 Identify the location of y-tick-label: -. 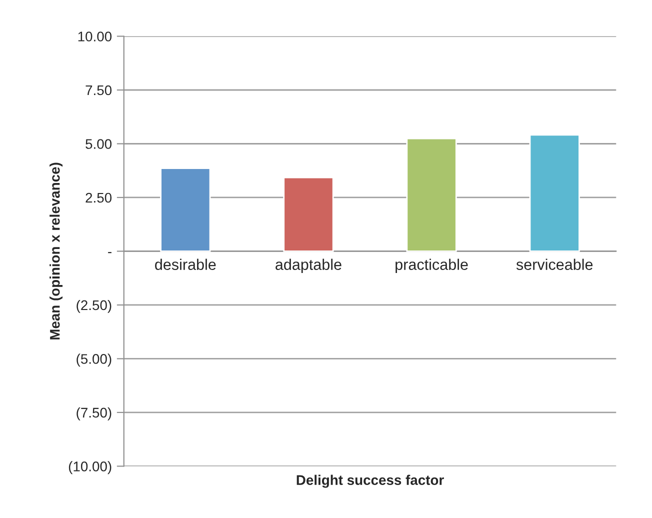
(110, 253).